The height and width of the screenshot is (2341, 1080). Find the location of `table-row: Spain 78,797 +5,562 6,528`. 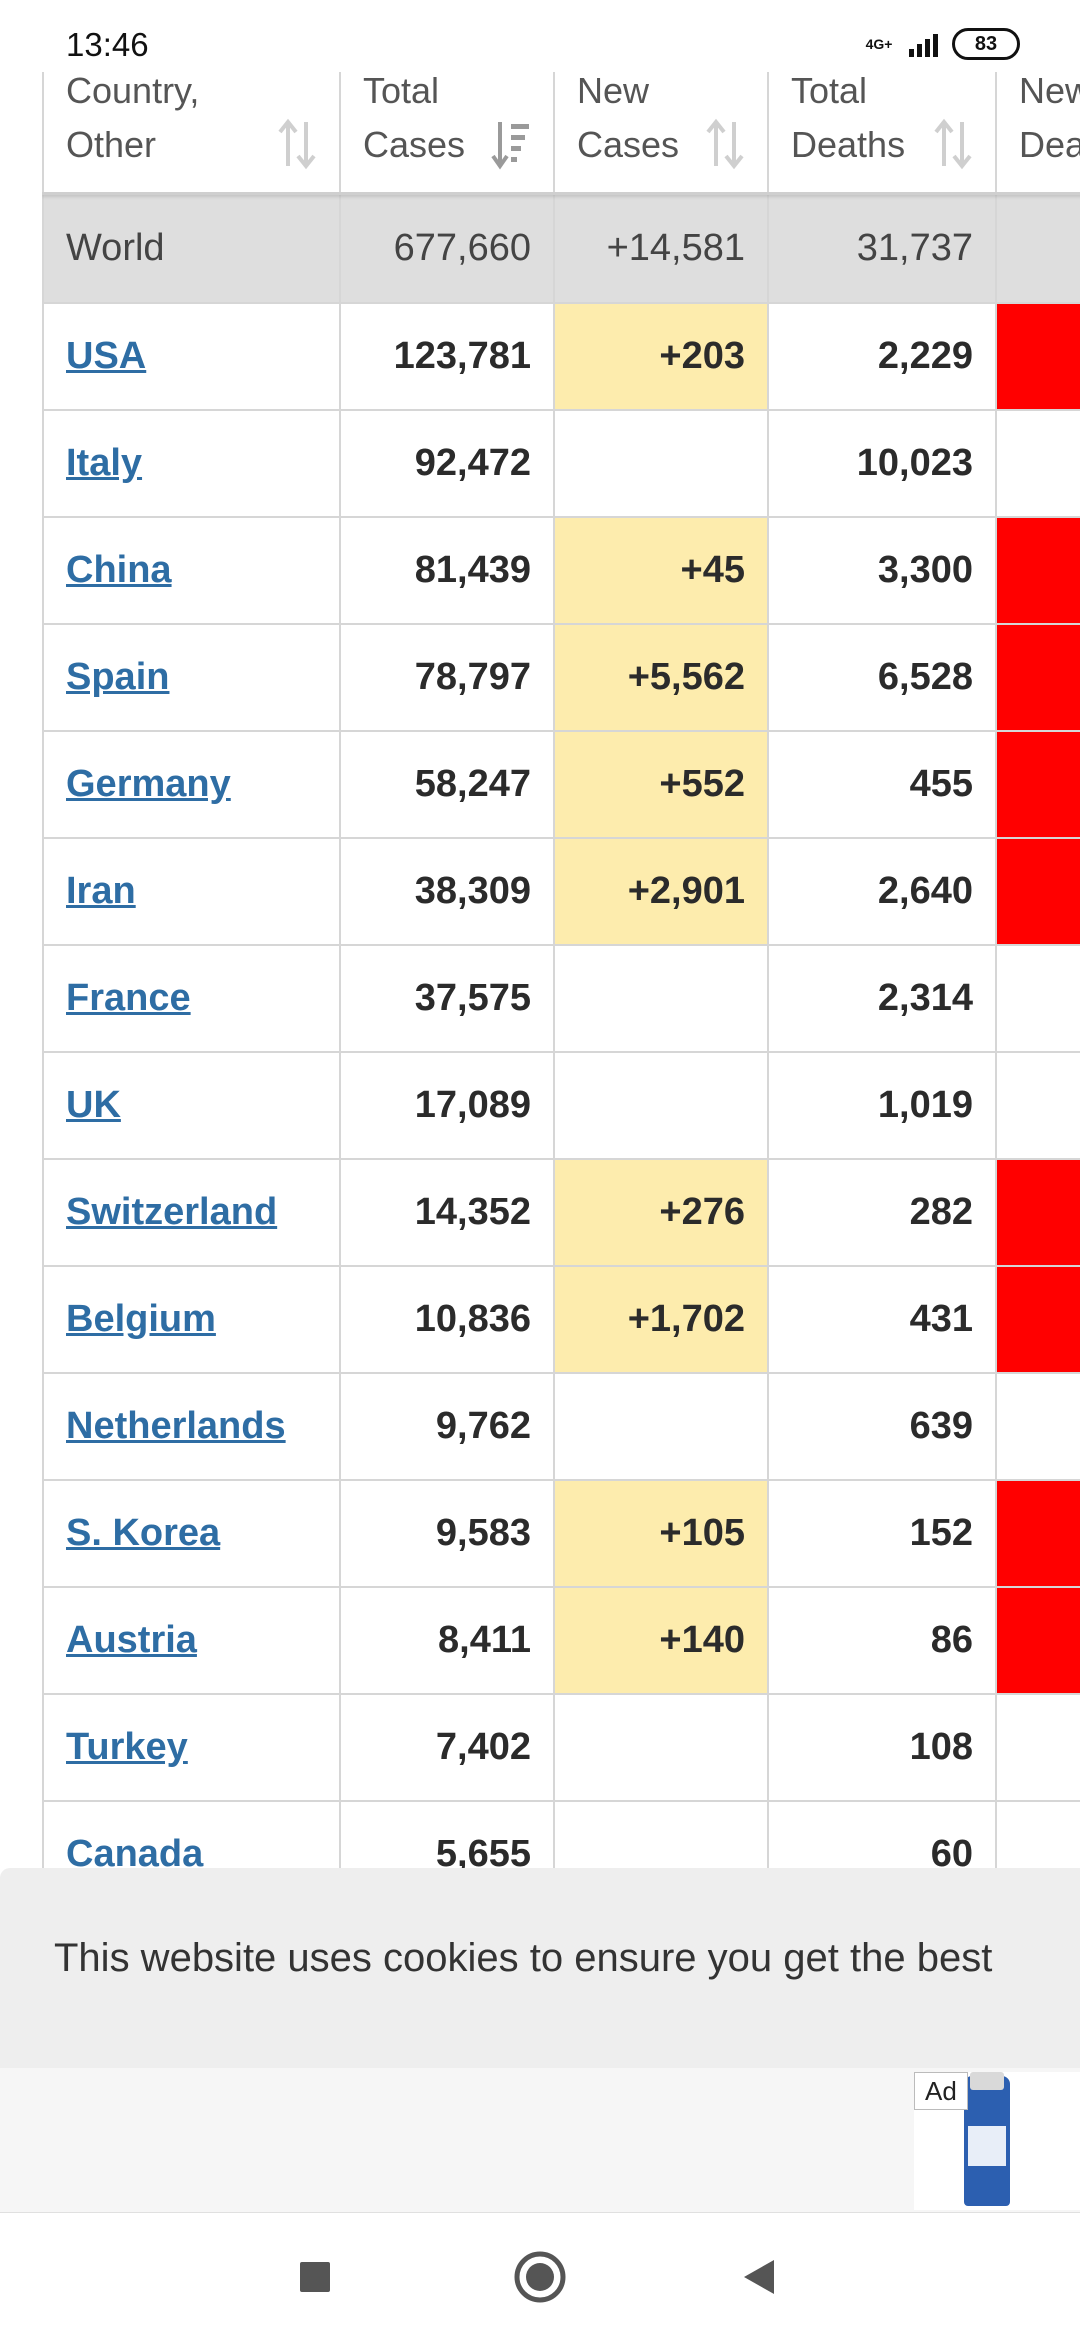

table-row: Spain 78,797 +5,562 6,528 is located at coordinates (561, 678).